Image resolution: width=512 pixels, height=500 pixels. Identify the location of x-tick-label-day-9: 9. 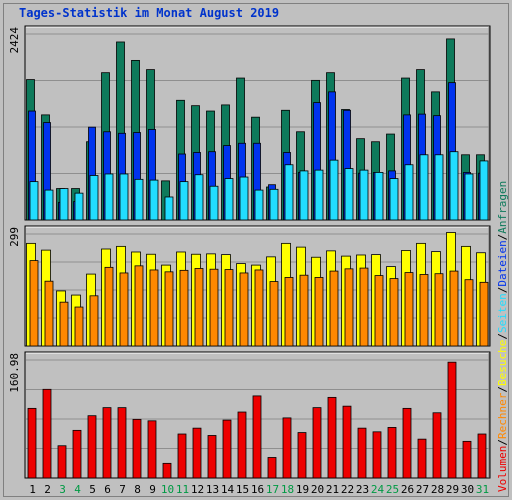
(152, 489).